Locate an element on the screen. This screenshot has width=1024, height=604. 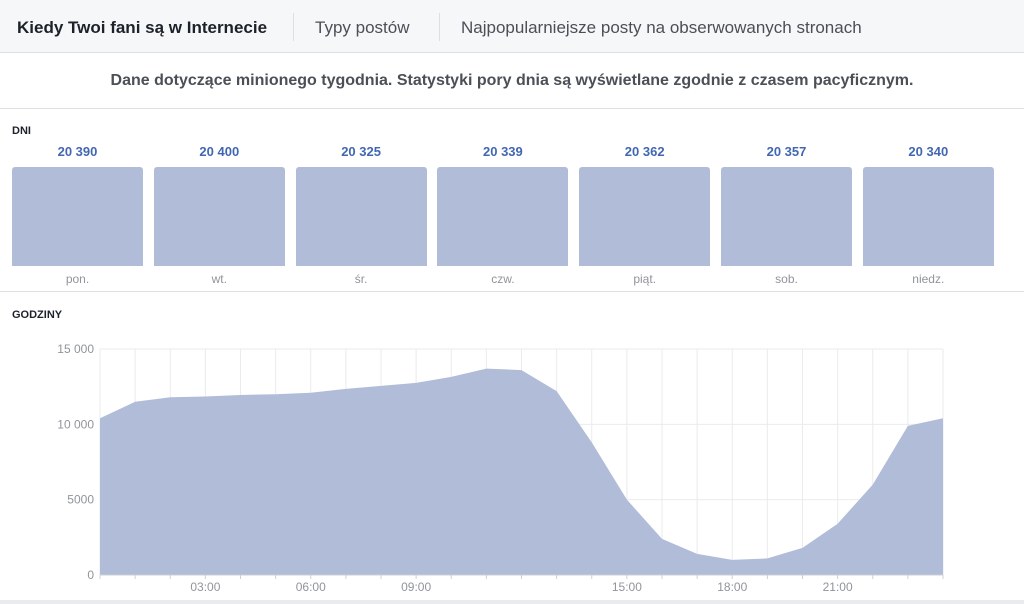
day-value: 20 339 is located at coordinates (503, 151).